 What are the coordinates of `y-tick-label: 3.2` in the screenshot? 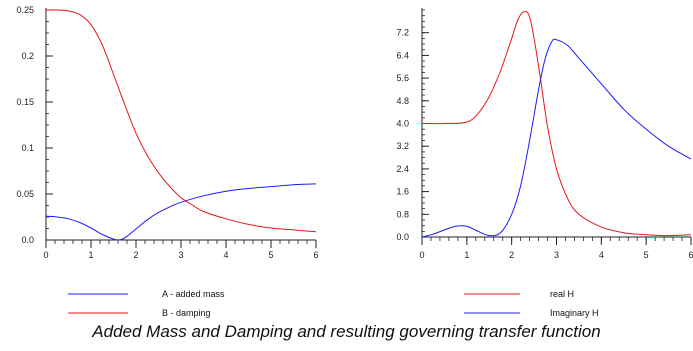 It's located at (402, 146).